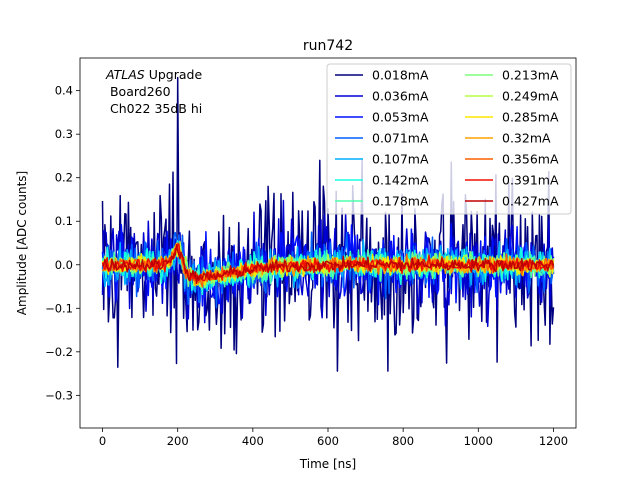 The width and height of the screenshot is (640, 480). What do you see at coordinates (138, 91) in the screenshot?
I see `annotation-board: Board260` at bounding box center [138, 91].